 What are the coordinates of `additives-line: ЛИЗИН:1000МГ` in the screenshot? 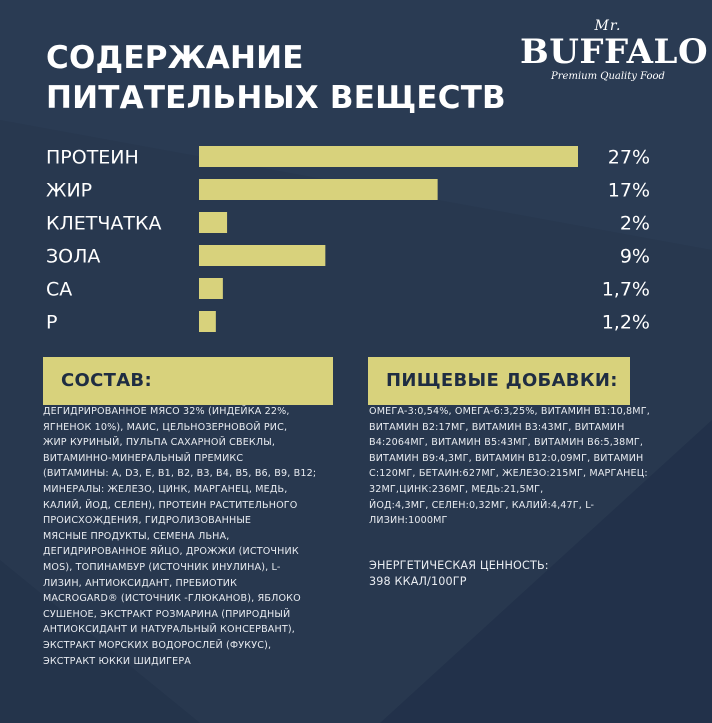 It's located at (408, 521).